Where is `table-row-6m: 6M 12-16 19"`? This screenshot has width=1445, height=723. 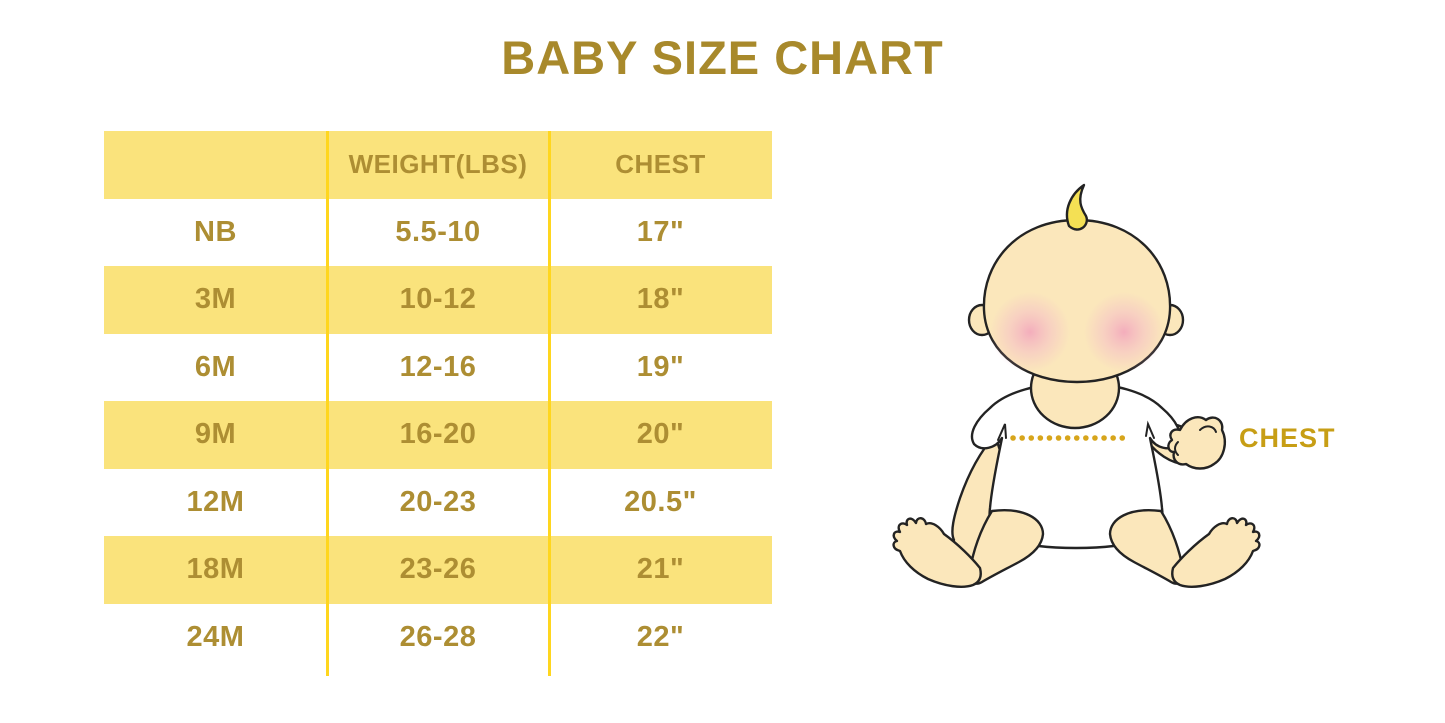
table-row-6m: 6M 12-16 19" is located at coordinates (438, 368).